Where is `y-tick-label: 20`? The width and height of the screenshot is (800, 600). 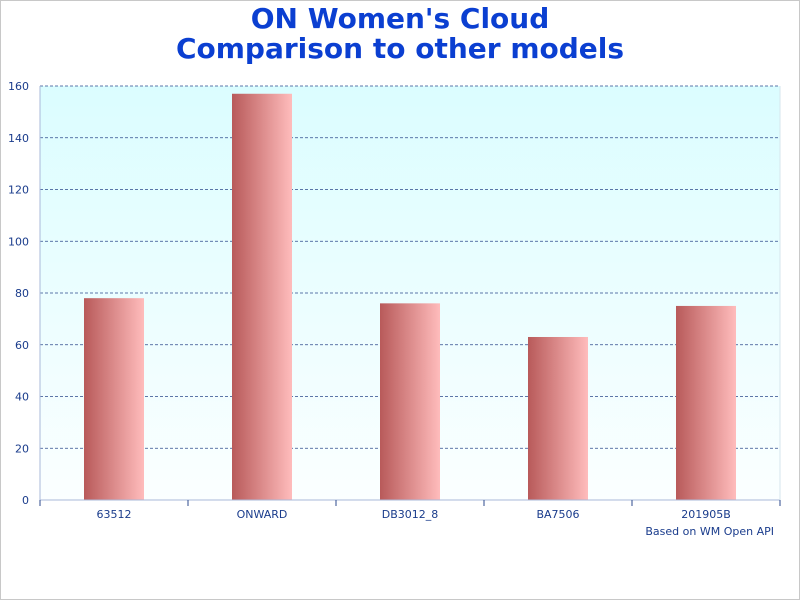 y-tick-label: 20 is located at coordinates (22, 448).